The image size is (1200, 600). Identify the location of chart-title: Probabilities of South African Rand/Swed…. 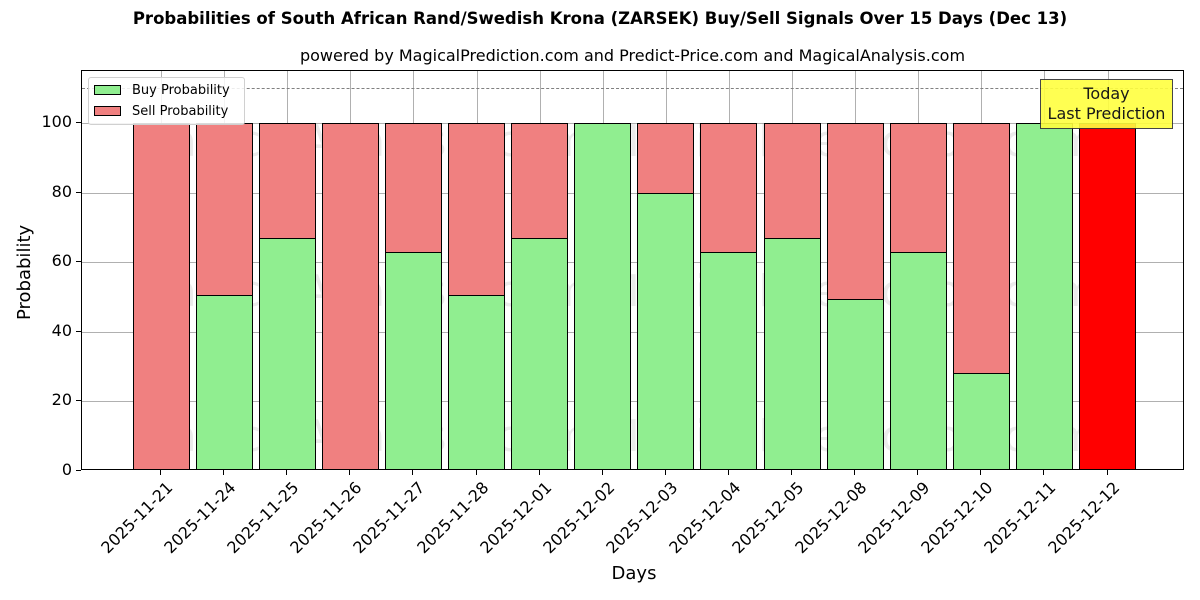
(600, 18).